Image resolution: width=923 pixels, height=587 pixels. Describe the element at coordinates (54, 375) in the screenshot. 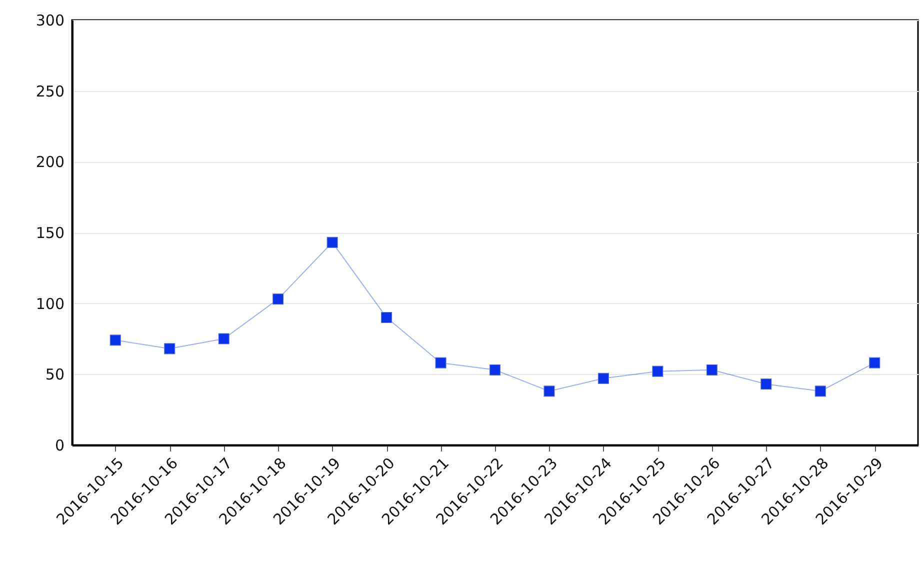

I see `y-tick-label: 50` at that location.